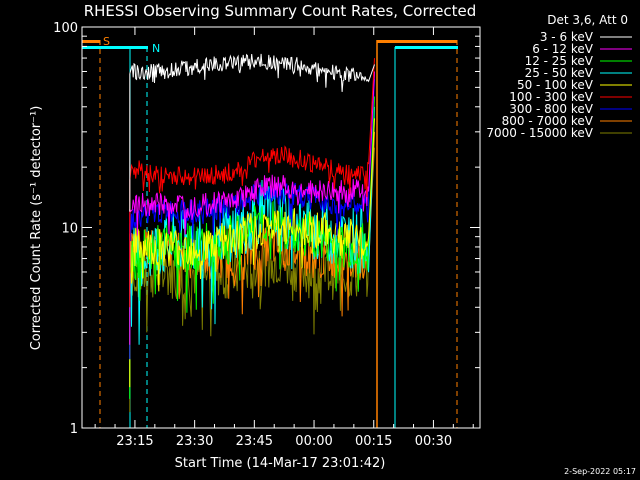 This screenshot has width=640, height=480. I want to click on y-axis-label: Corrected Count Rate (s⁻¹ detector⁻¹), so click(36, 228).